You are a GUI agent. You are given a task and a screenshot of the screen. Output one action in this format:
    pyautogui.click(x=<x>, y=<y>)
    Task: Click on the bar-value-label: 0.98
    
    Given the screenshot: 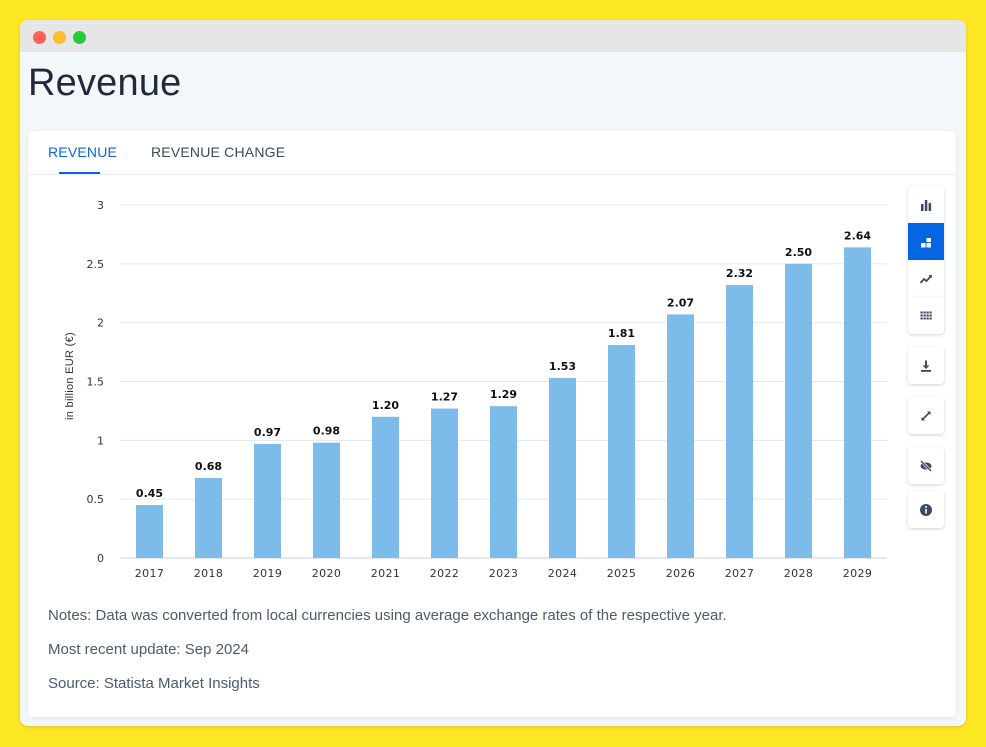 What is the action you would take?
    pyautogui.click(x=326, y=431)
    